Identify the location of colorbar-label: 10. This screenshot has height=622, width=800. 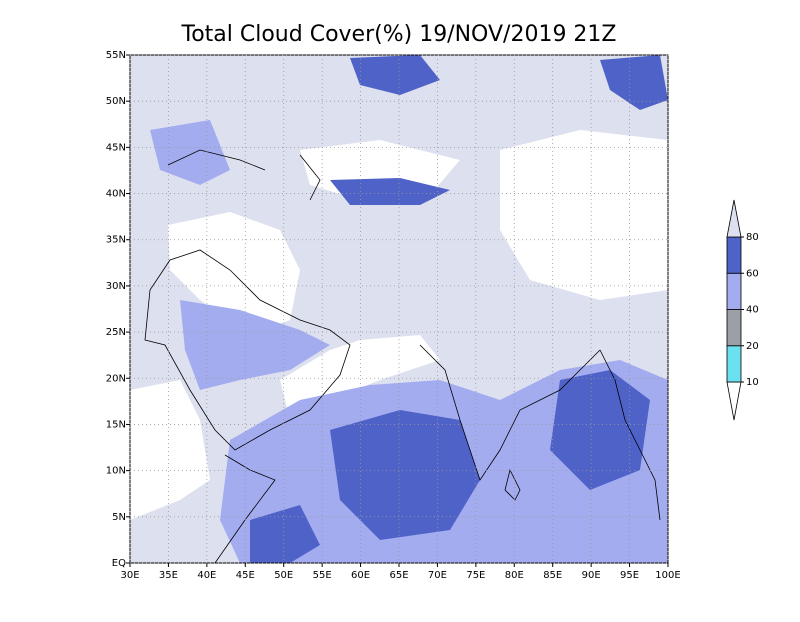
(752, 382).